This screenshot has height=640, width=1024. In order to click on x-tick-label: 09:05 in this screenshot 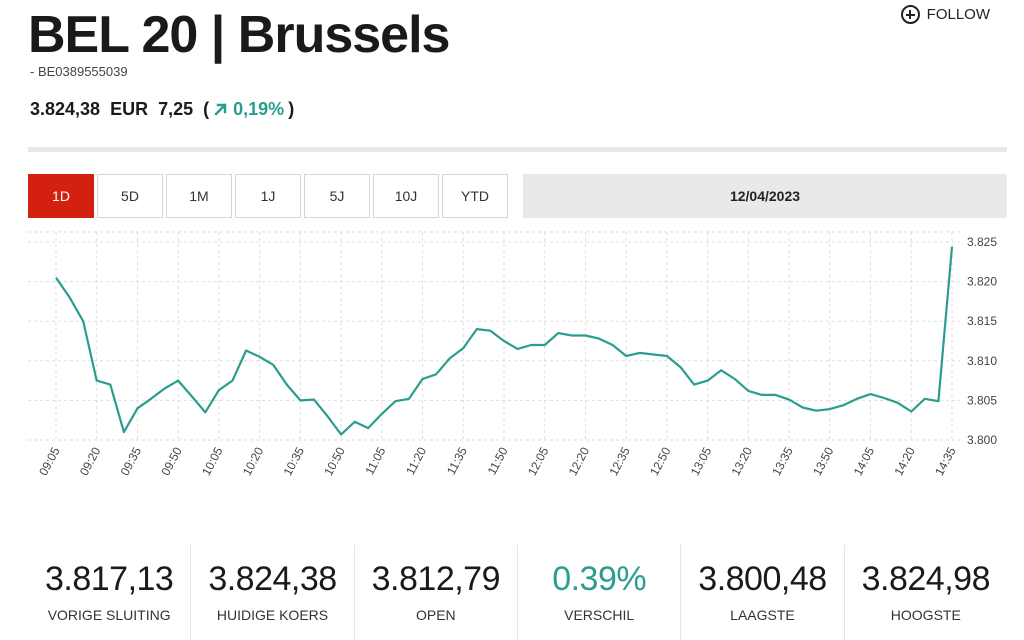, I will do `click(49, 461)`.